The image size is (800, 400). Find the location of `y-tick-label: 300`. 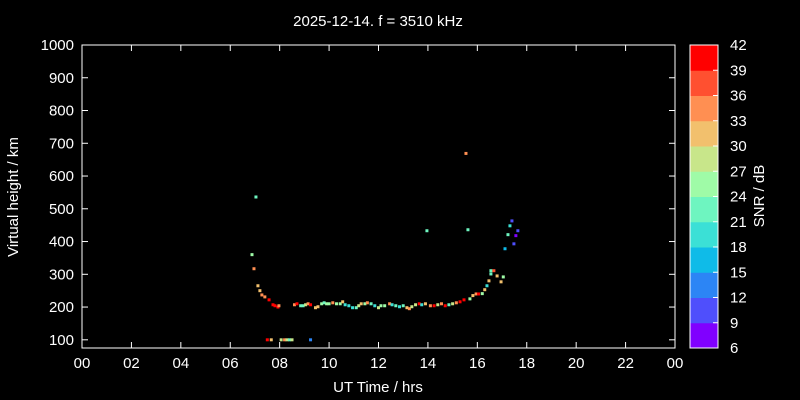

y-tick-label: 300 is located at coordinates (61, 274).